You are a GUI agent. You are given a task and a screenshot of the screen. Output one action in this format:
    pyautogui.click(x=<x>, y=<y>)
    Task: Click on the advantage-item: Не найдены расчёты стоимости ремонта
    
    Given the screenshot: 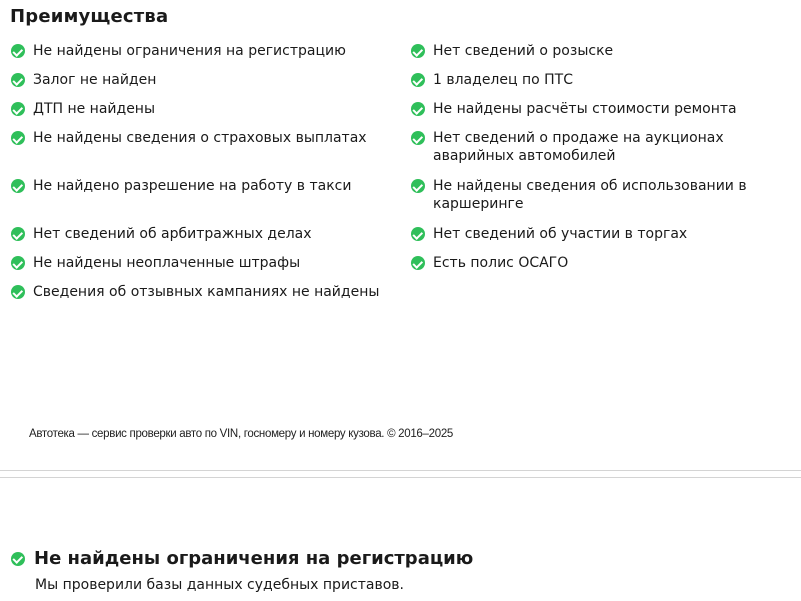 What is the action you would take?
    pyautogui.click(x=601, y=109)
    